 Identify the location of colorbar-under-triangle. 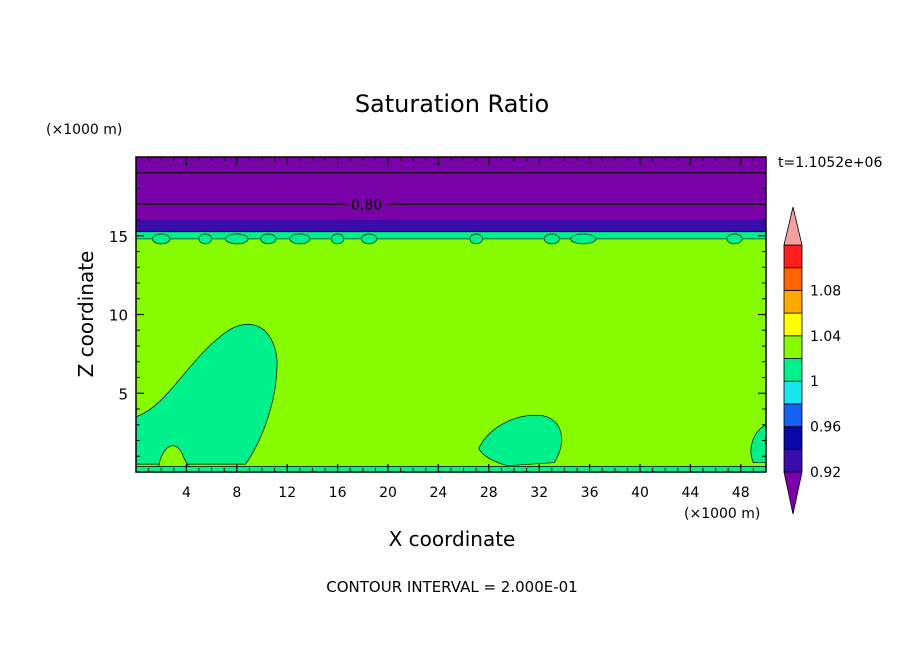
(793, 493).